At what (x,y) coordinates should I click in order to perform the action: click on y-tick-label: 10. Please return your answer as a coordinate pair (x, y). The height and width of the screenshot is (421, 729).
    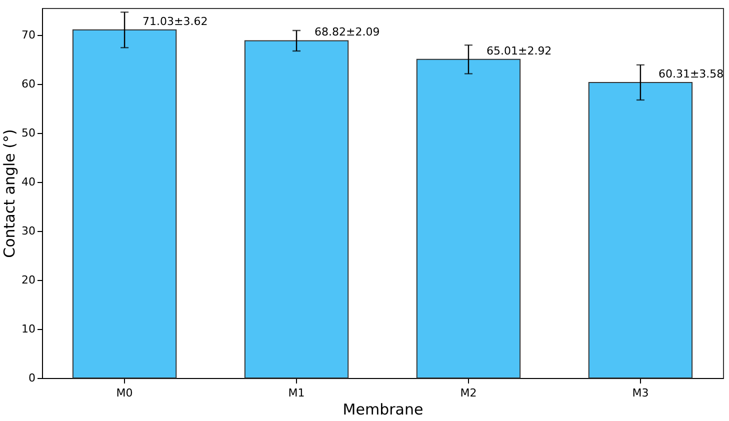
    Looking at the image, I should click on (29, 329).